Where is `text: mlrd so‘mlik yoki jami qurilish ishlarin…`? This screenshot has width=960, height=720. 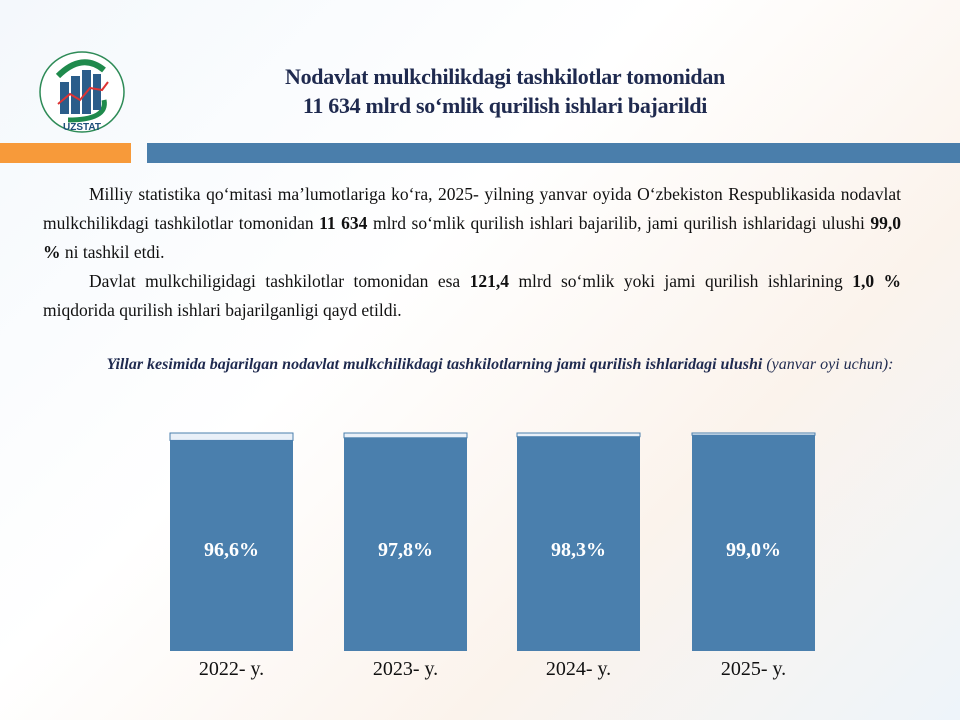 text: mlrd so‘mlik yoki jami qurilish ishlarin… is located at coordinates (681, 281).